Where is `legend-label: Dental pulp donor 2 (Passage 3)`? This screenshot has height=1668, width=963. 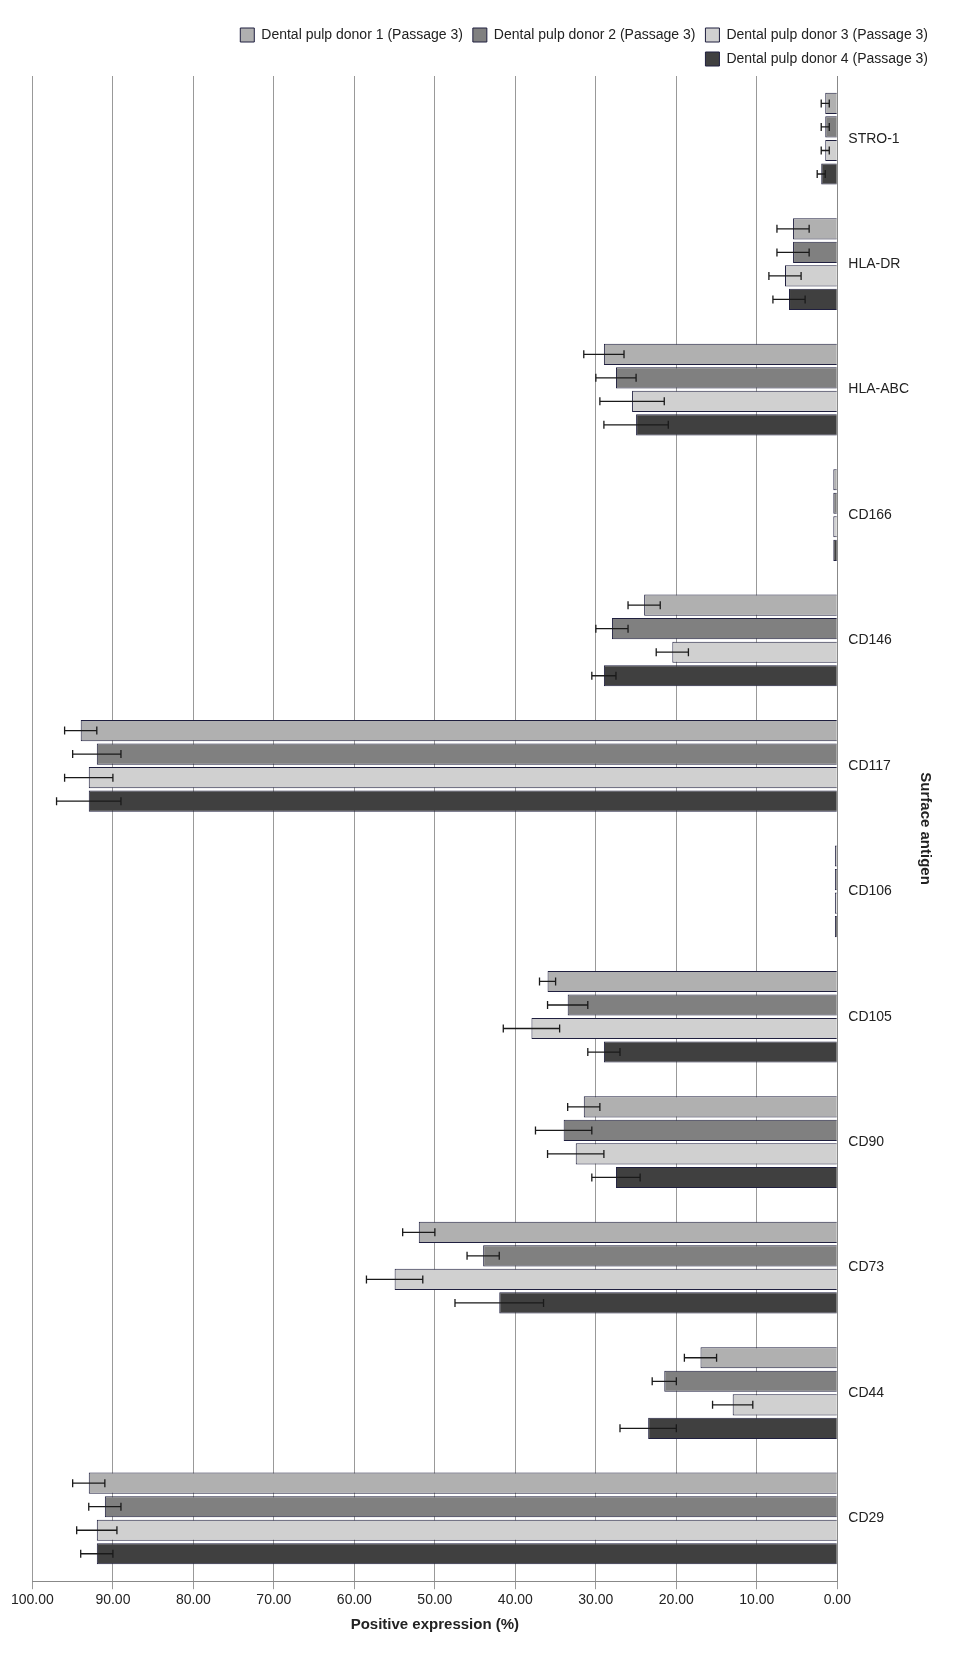 legend-label: Dental pulp donor 2 (Passage 3) is located at coordinates (594, 33).